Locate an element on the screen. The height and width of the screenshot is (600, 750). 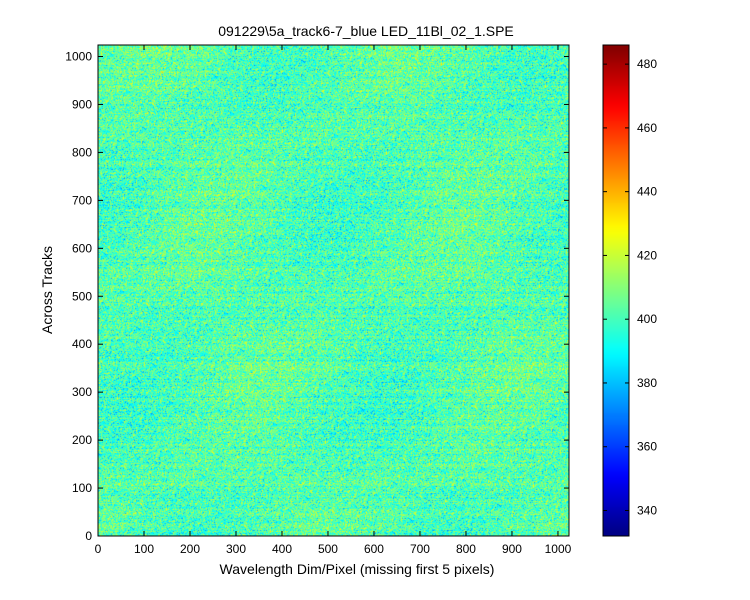
colorbar-gradient is located at coordinates (616, 290).